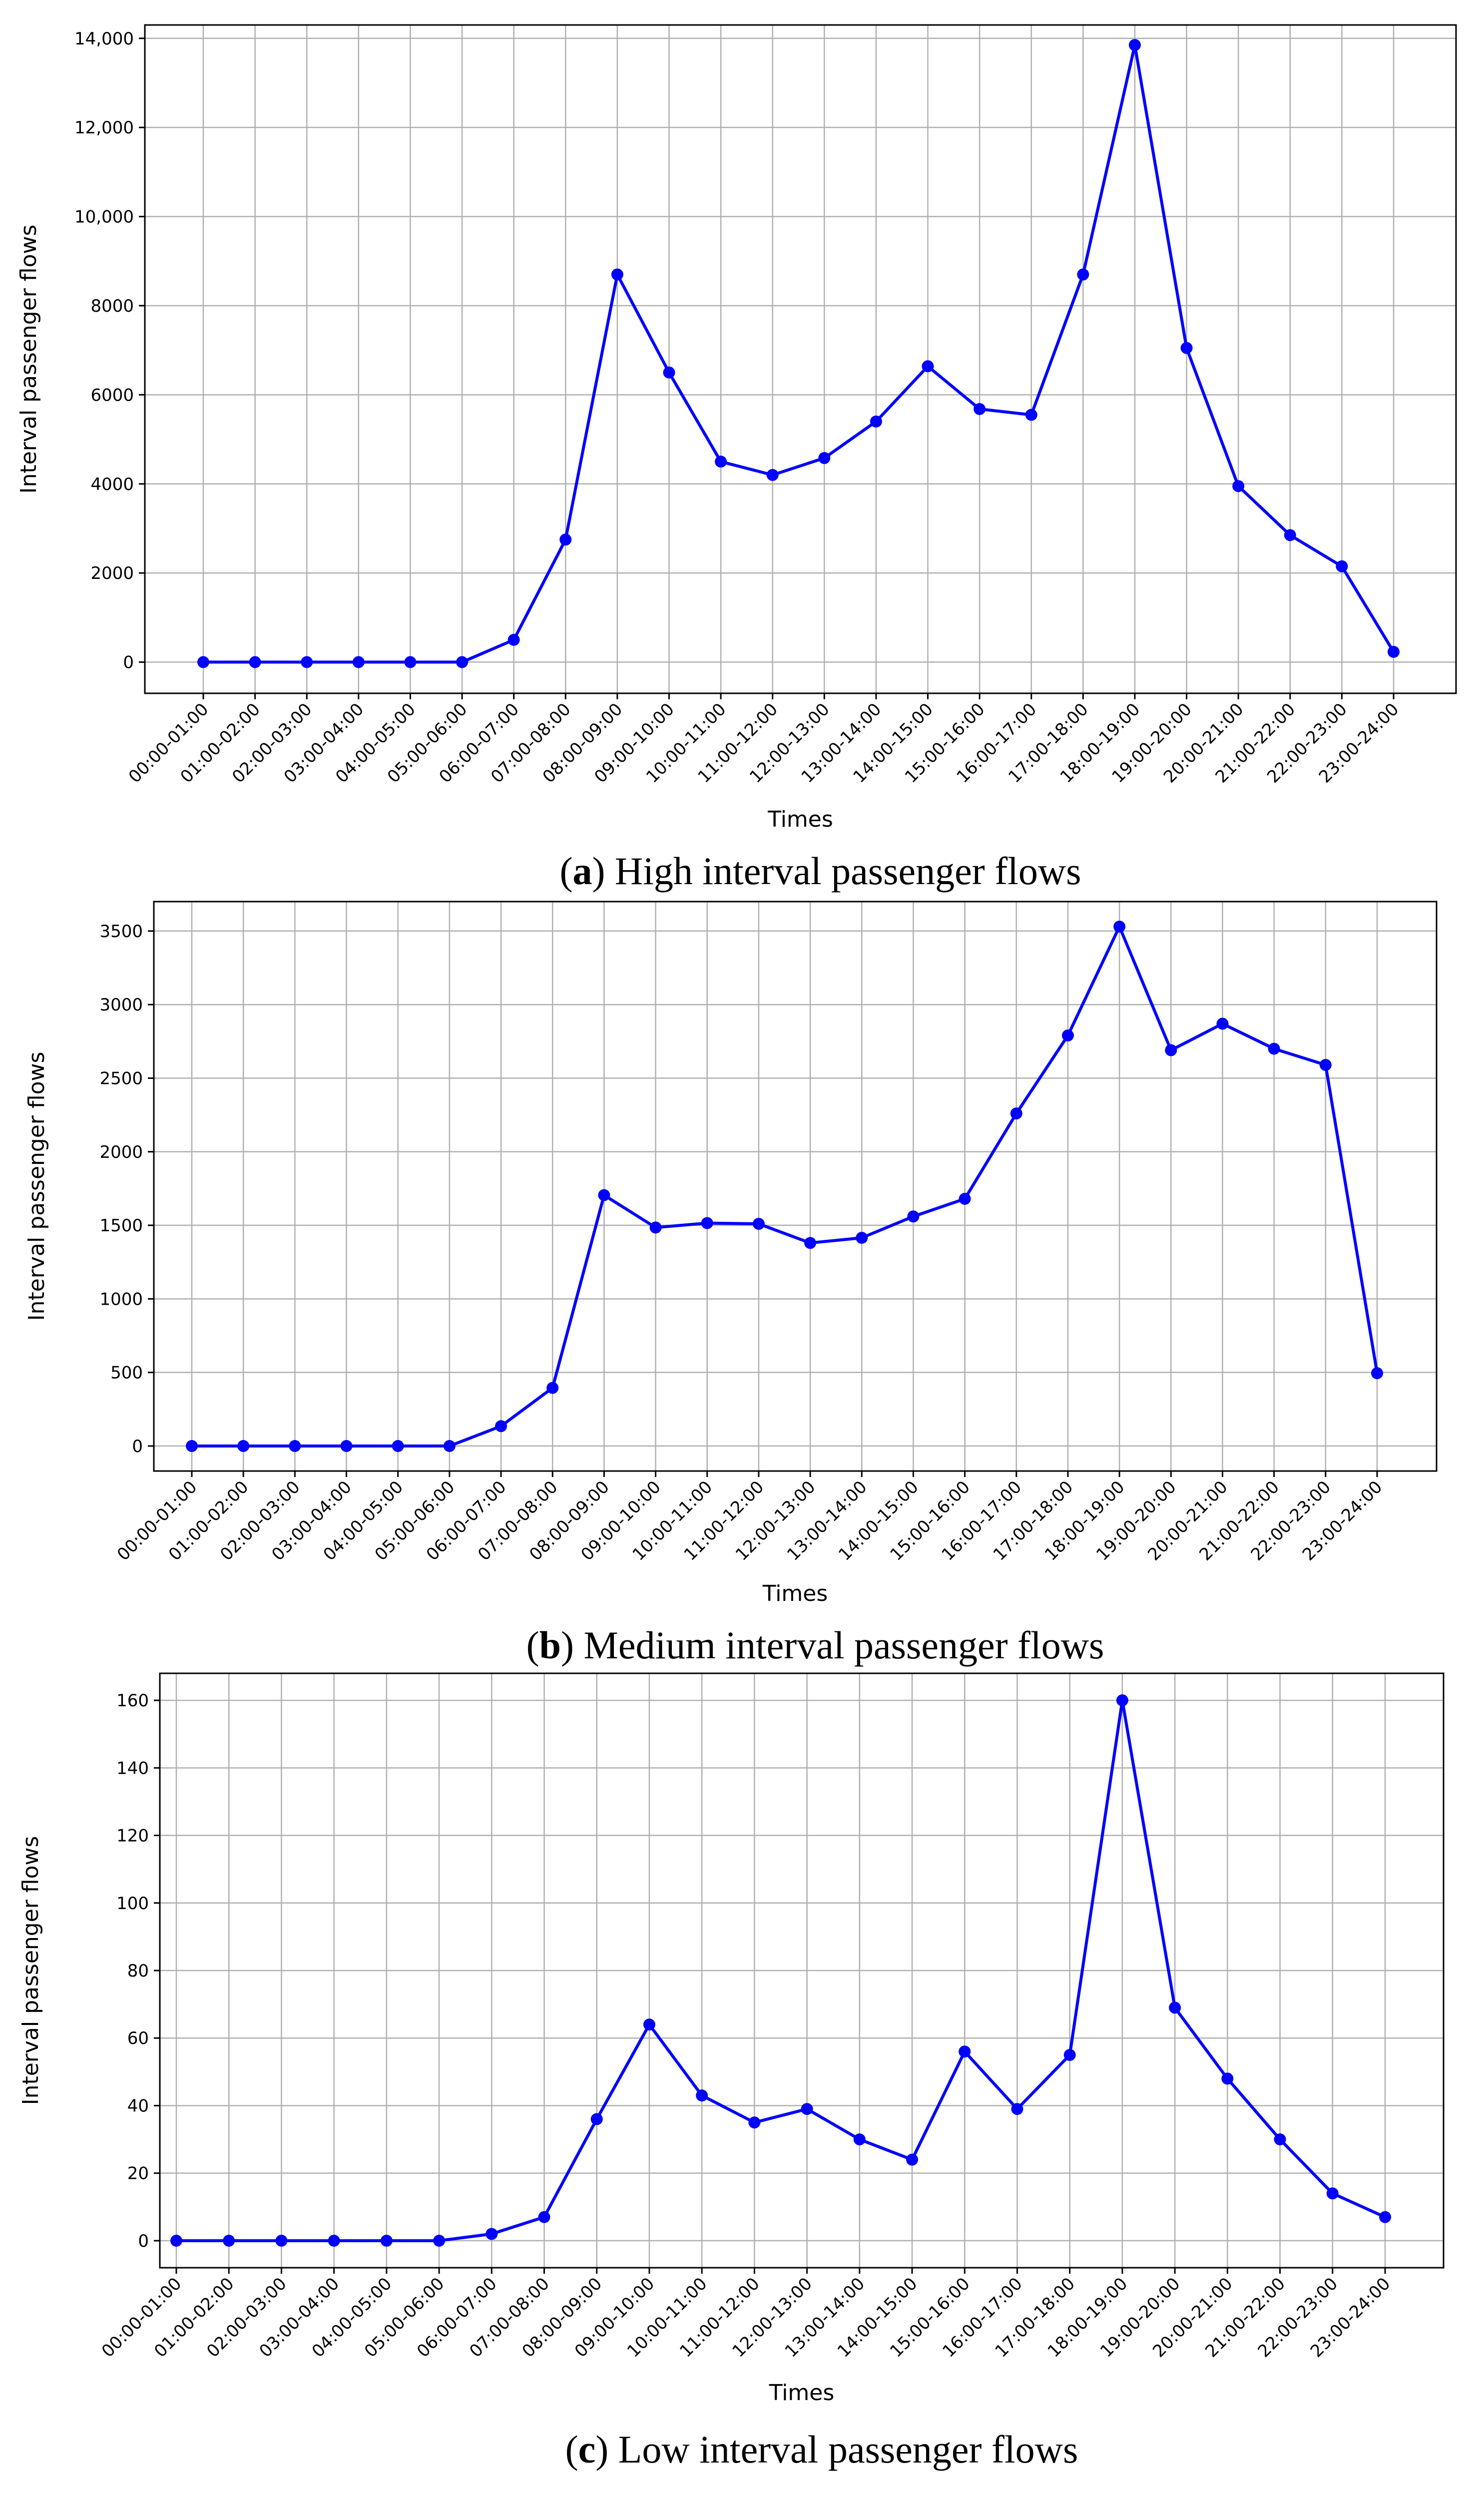 The image size is (1484, 2493). I want to click on y-tick-label: 1500, so click(121, 1226).